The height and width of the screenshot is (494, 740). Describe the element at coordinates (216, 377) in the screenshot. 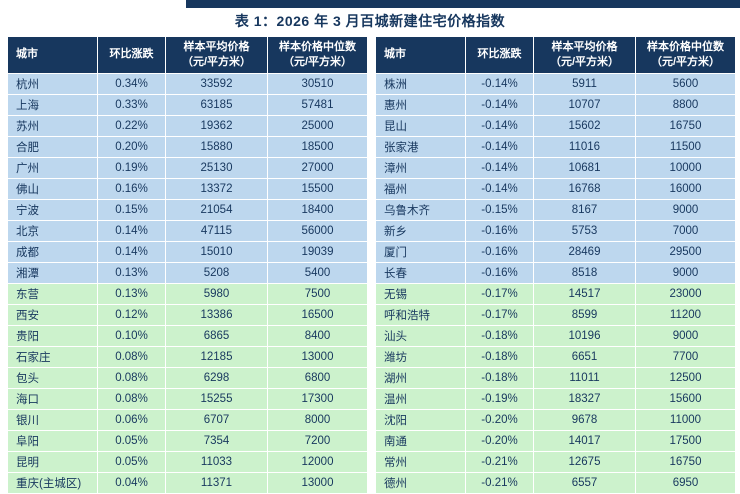

I see `avg-price-cell: 6298` at that location.